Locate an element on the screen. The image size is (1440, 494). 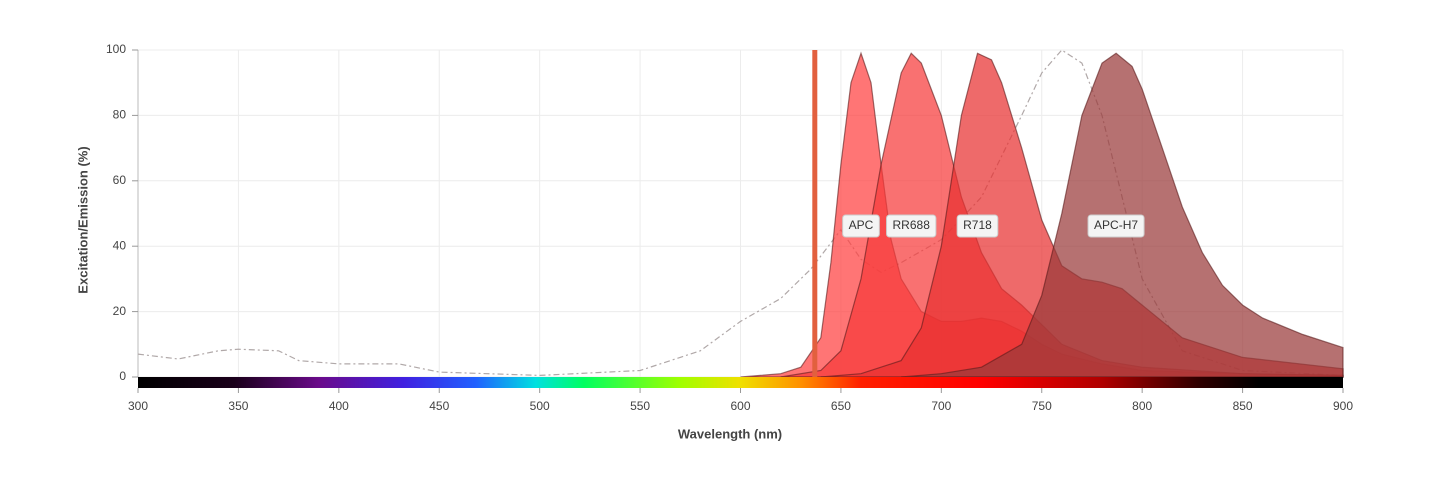
series-label-text: APC is located at coordinates (861, 225).